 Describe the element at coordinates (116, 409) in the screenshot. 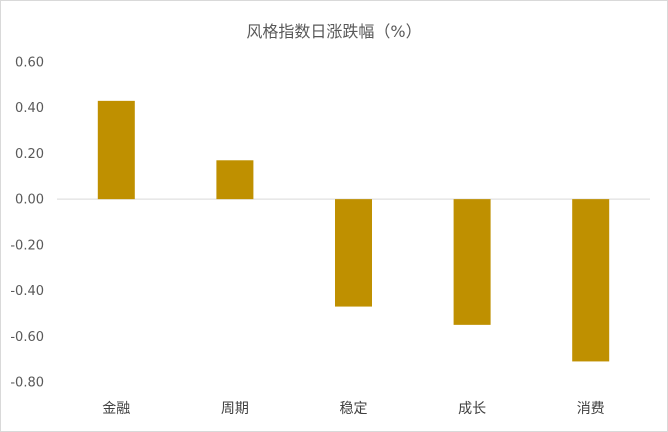

I see `x-category-label: 金融` at that location.